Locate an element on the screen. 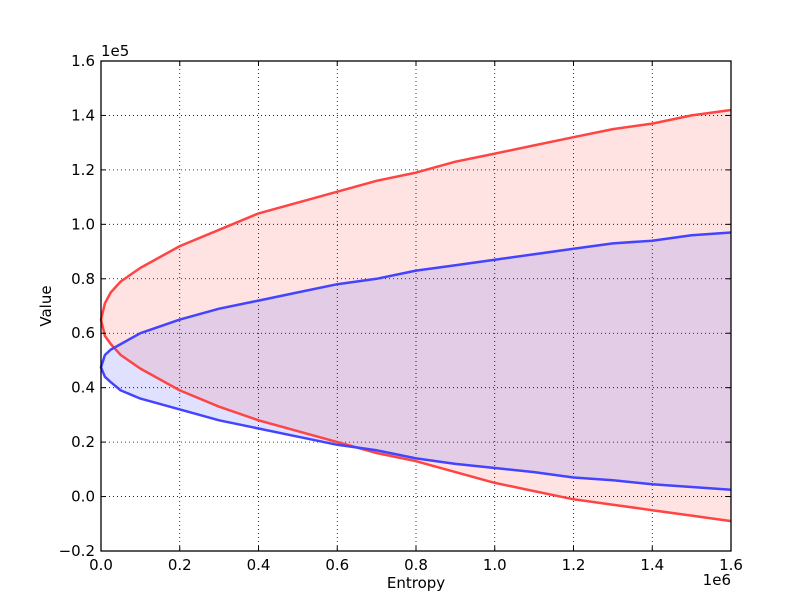  x-tick-label: 1.6 is located at coordinates (731, 565).